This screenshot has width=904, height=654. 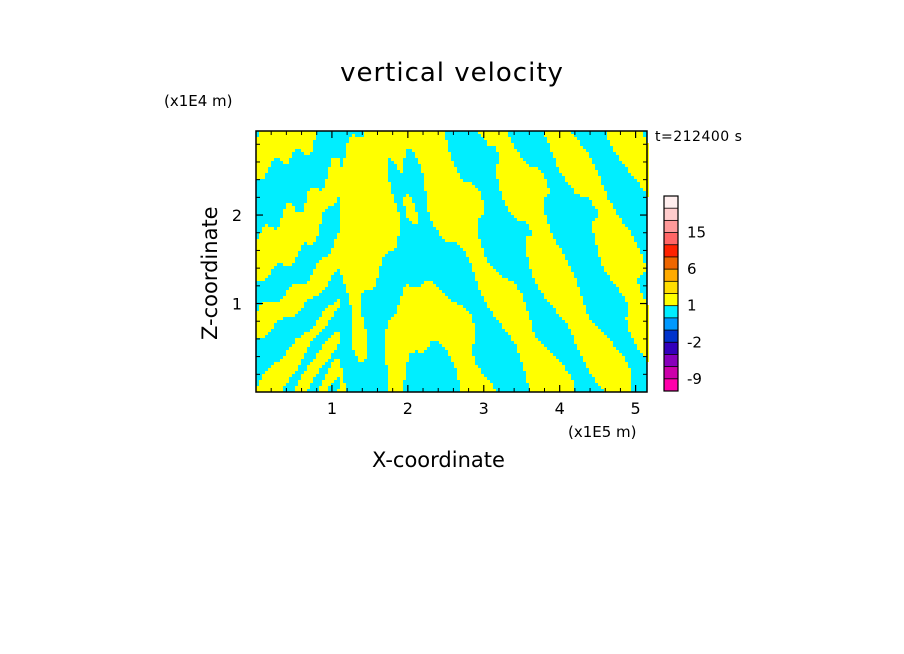 What do you see at coordinates (692, 269) in the screenshot?
I see `colorbar-label: 6` at bounding box center [692, 269].